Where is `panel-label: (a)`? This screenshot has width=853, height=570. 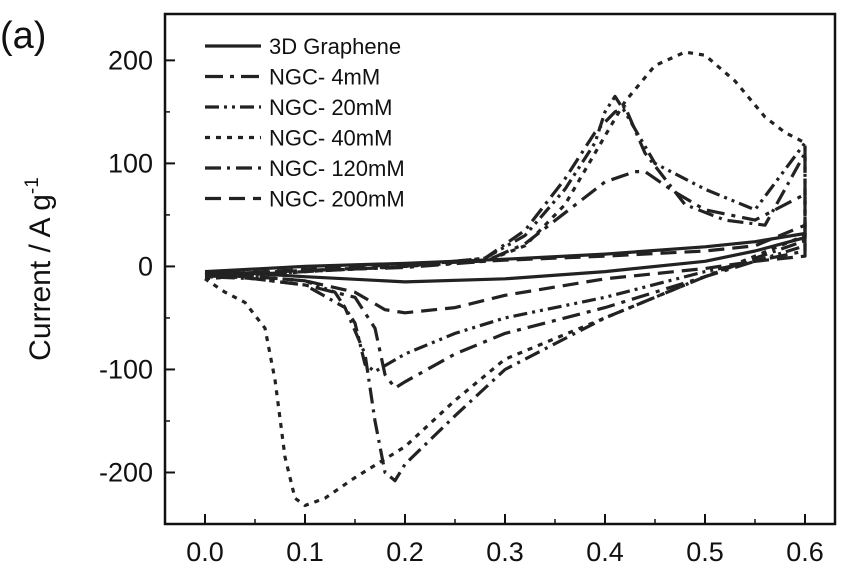
panel-label: (a) is located at coordinates (23, 36).